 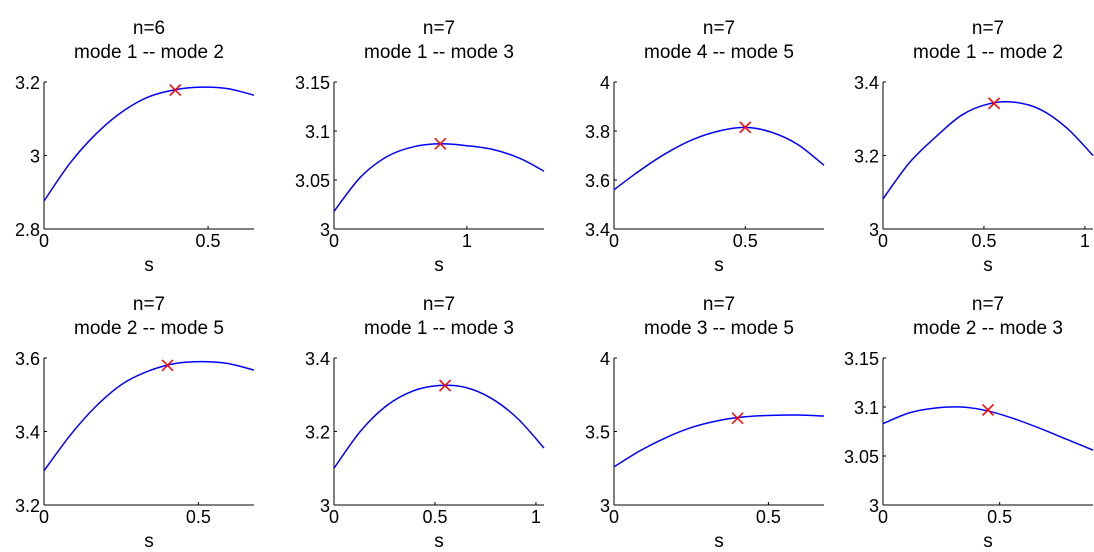 I want to click on subplot-7: n=7 mode 3 -- mode 5 3 3.5 4 0 0.5 s, so click(x=705, y=423).